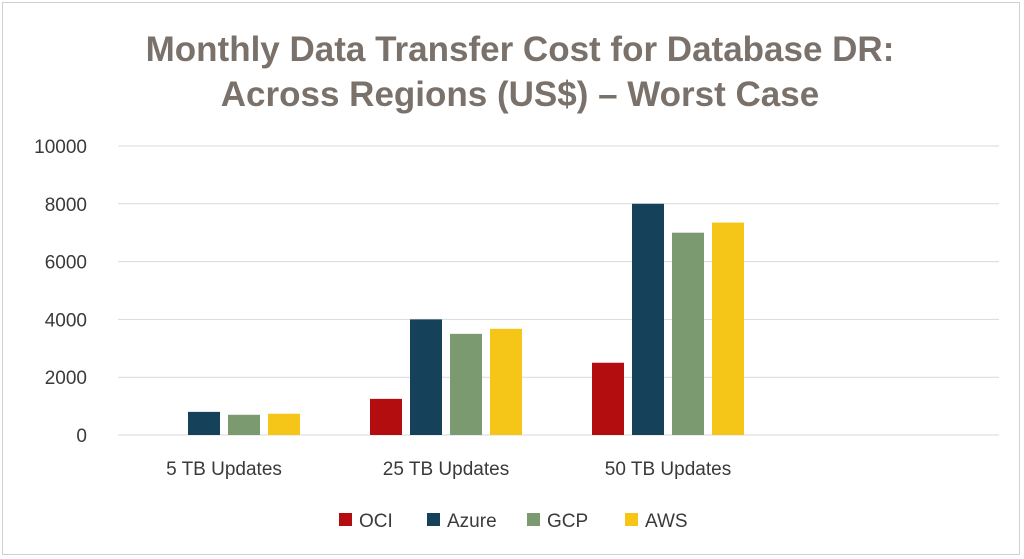 The width and height of the screenshot is (1024, 559). Describe the element at coordinates (668, 469) in the screenshot. I see `x-category-label: 50 TB Updates` at that location.